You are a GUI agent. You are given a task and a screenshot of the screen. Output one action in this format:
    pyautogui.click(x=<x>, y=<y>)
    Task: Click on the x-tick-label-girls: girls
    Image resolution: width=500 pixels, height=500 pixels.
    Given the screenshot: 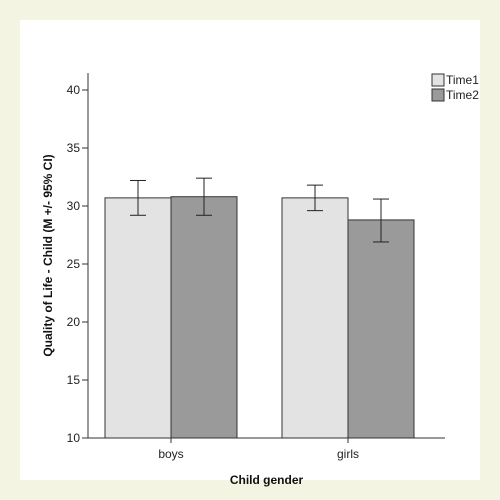 What is the action you would take?
    pyautogui.click(x=348, y=454)
    